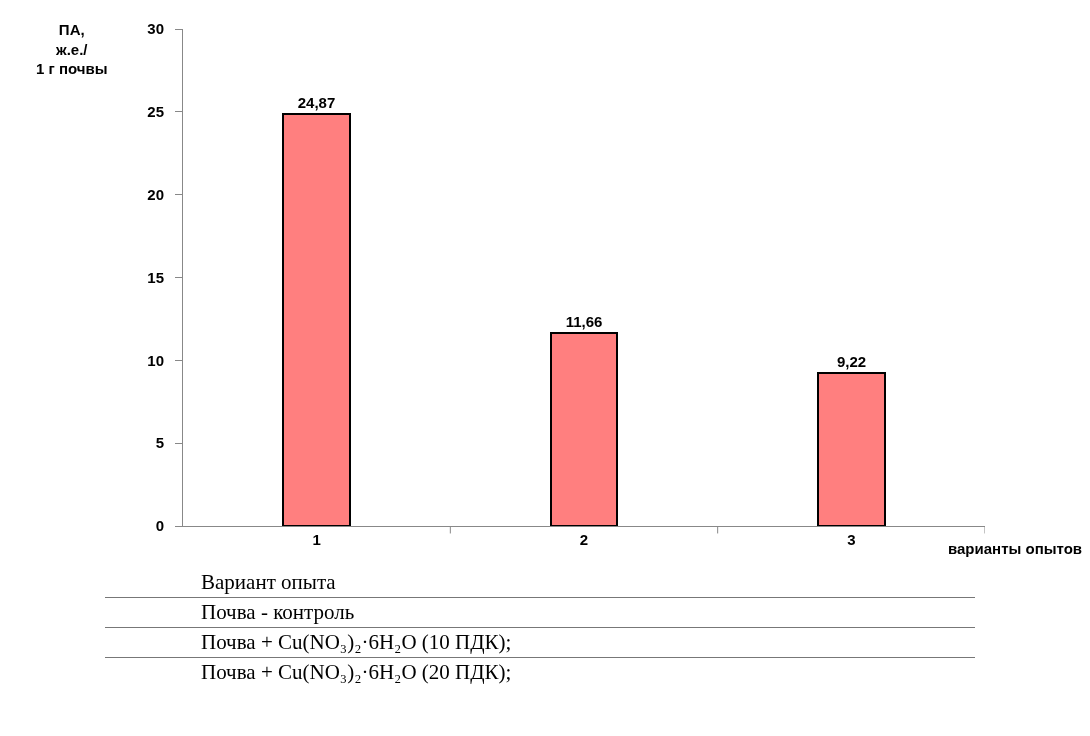  What do you see at coordinates (584, 539) in the screenshot?
I see `x-tick-label: 2` at bounding box center [584, 539].